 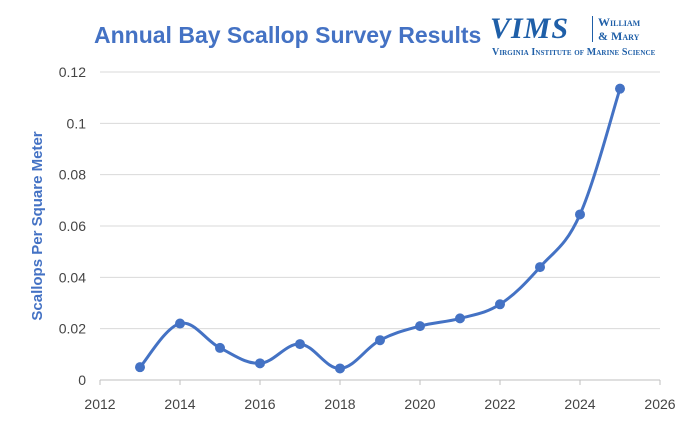 I want to click on data-point-2022, so click(x=500, y=304).